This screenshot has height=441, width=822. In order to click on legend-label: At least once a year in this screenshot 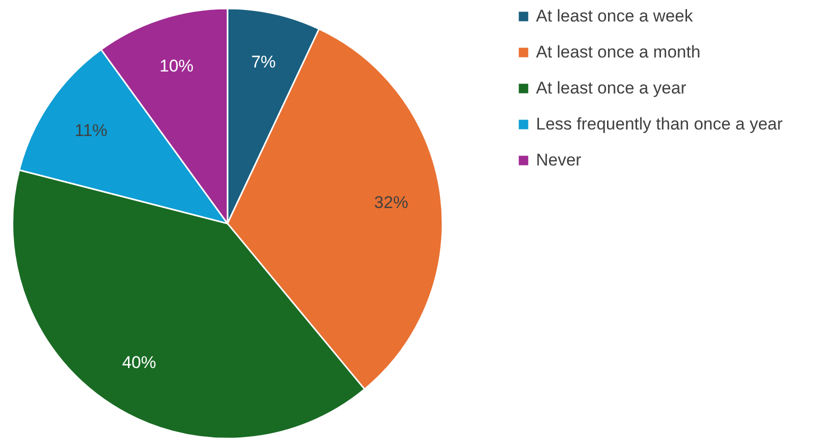, I will do `click(611, 88)`.